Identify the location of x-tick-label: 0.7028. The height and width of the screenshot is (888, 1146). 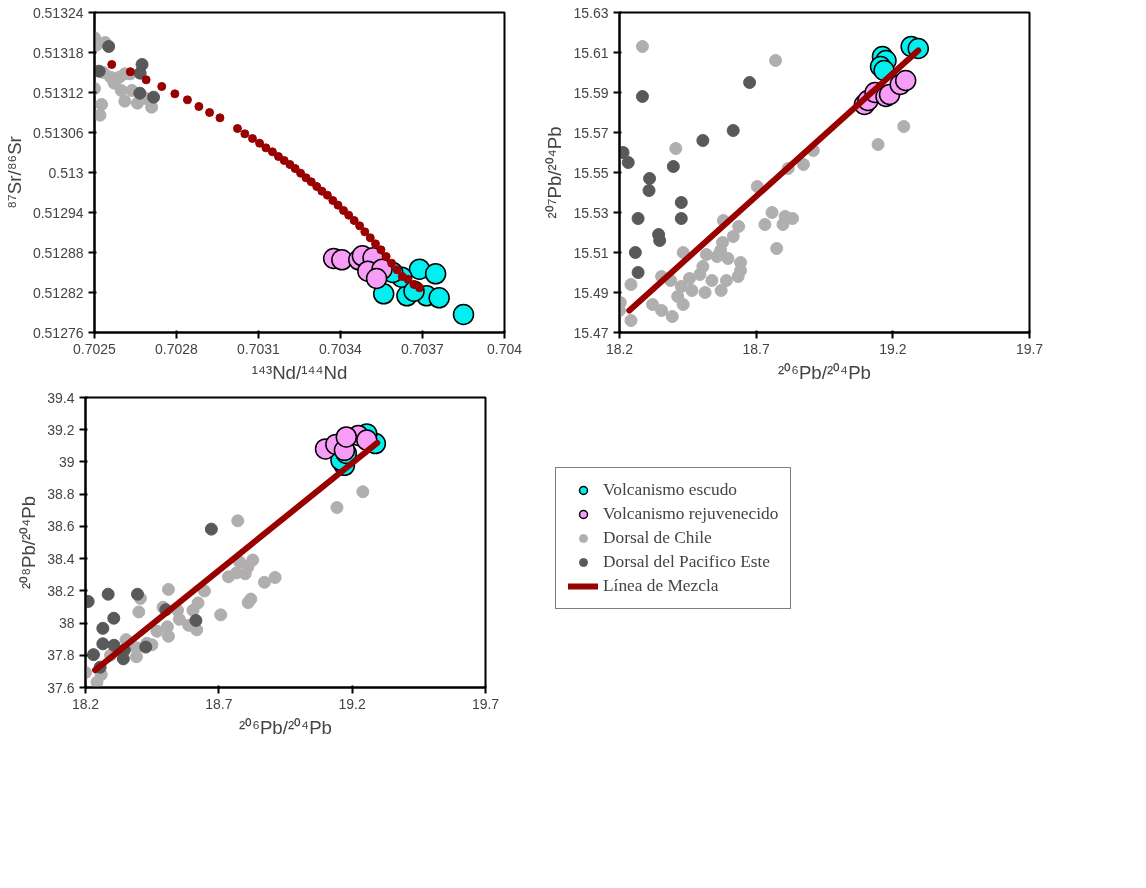
(177, 348).